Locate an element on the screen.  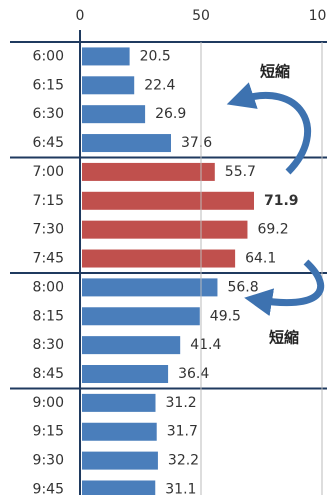
y-tick-label: 8:30 is located at coordinates (48, 345).